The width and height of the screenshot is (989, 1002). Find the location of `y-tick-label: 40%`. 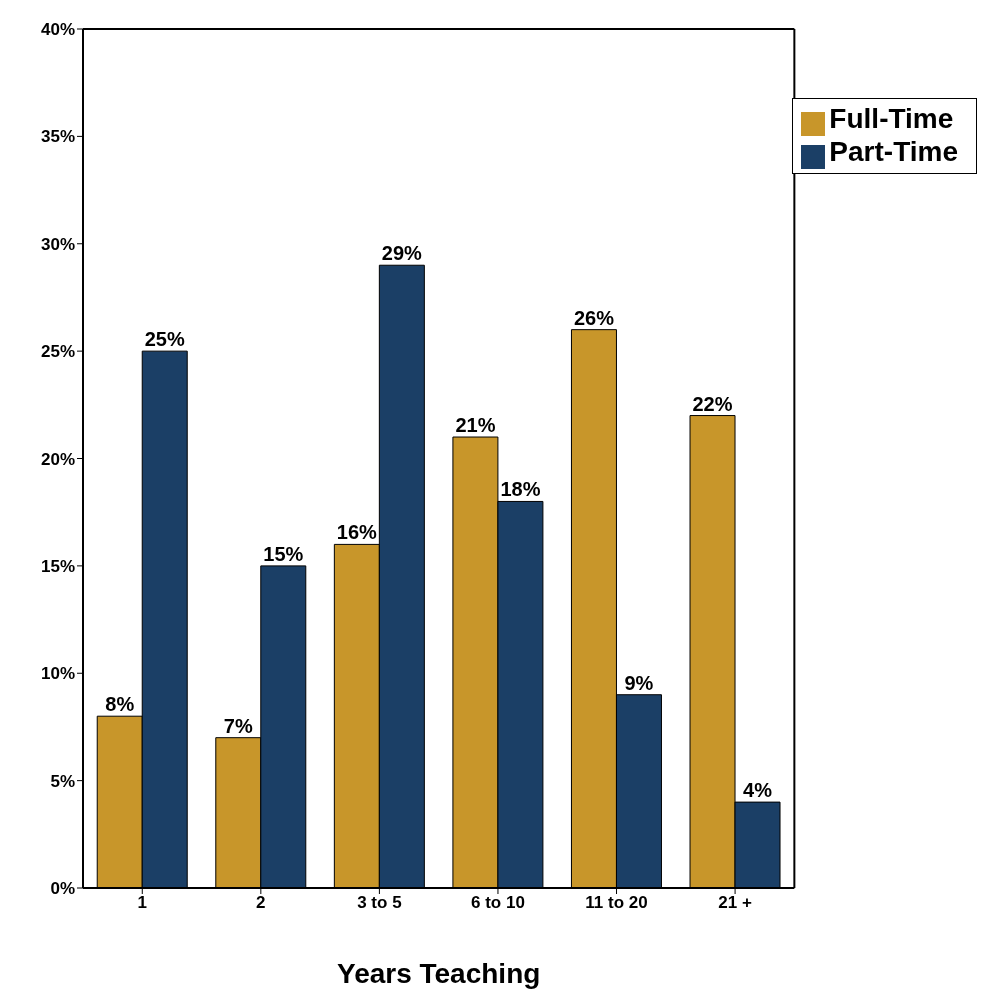

y-tick-label: 40% is located at coordinates (57, 30).